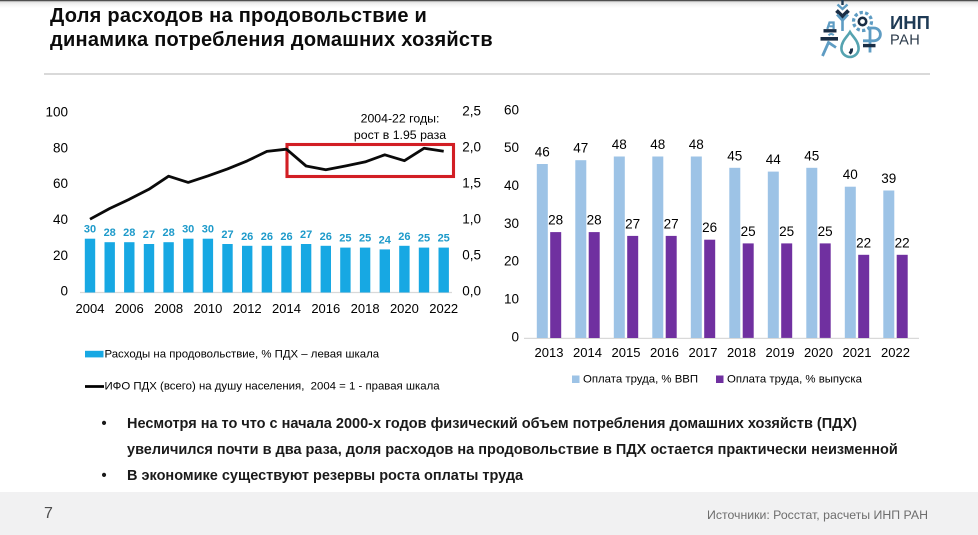 The image size is (978, 535). Describe the element at coordinates (542, 152) in the screenshot. I see `svg-text: 46` at that location.